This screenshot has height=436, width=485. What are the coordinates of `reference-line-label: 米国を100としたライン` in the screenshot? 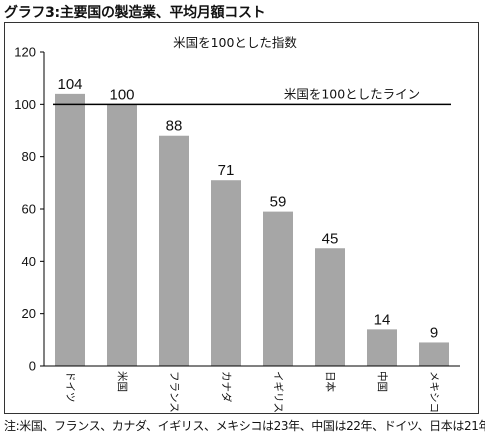 It's located at (352, 93).